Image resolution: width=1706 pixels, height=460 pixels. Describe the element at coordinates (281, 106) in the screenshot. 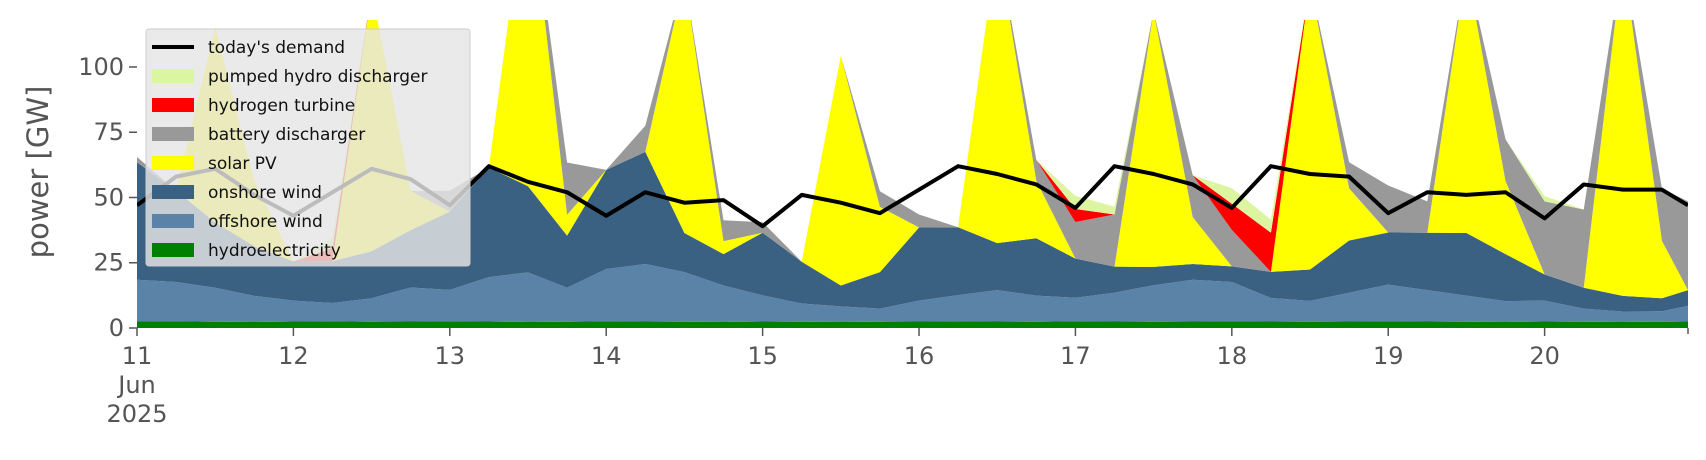

I see `legend-label: hydrogen turbine` at that location.